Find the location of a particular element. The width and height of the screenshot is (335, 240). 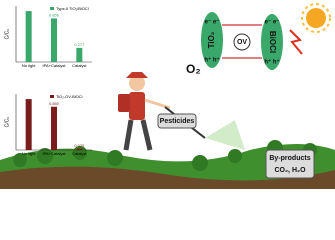

transfer-arrows is located at coordinates (242, 41).